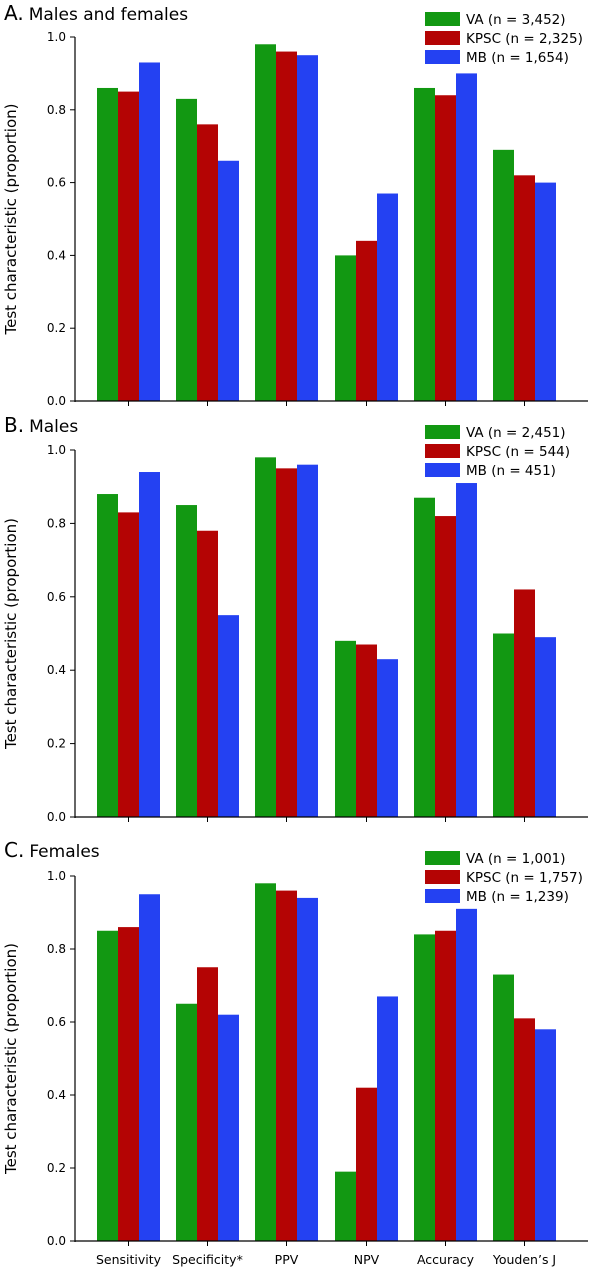 The width and height of the screenshot is (596, 1280). What do you see at coordinates (517, 897) in the screenshot?
I see `legend-label: MB (n = 1,239)` at bounding box center [517, 897].